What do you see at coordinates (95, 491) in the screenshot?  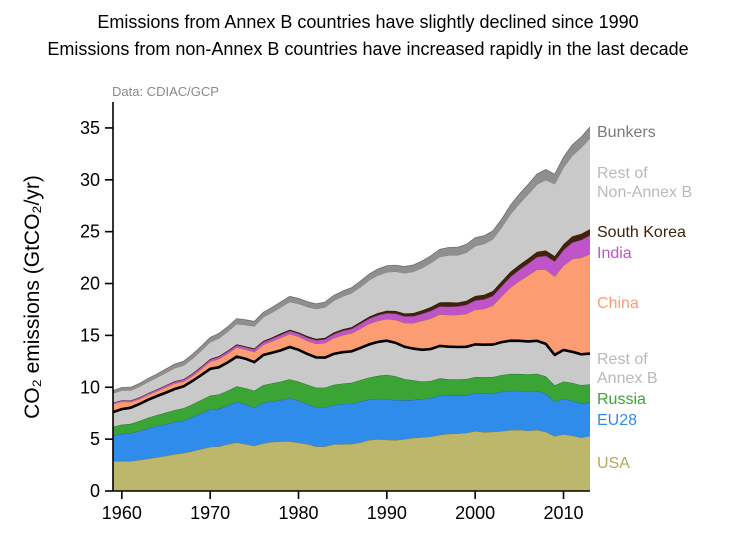 I see `y-tick-label: 0` at bounding box center [95, 491].